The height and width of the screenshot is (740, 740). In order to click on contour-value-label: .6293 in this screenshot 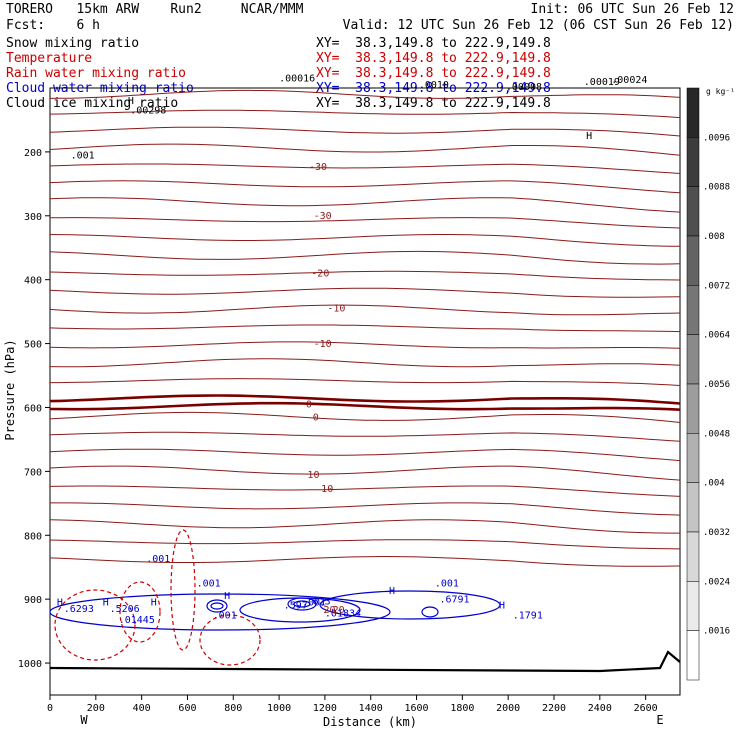, I will do `click(79, 609)`.